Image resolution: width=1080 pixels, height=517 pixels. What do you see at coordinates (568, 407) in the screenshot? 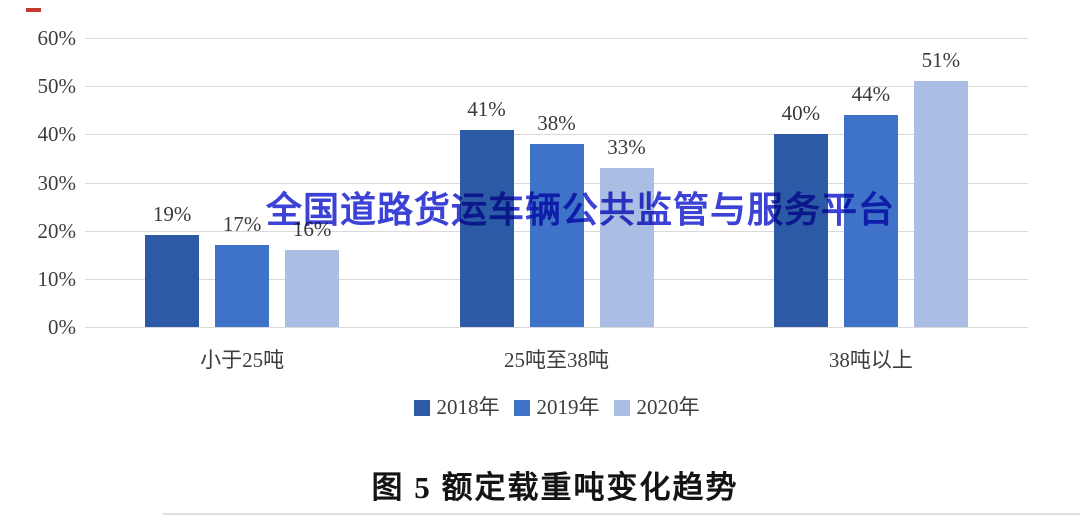
I see `legend-label: 2019年` at bounding box center [568, 407].